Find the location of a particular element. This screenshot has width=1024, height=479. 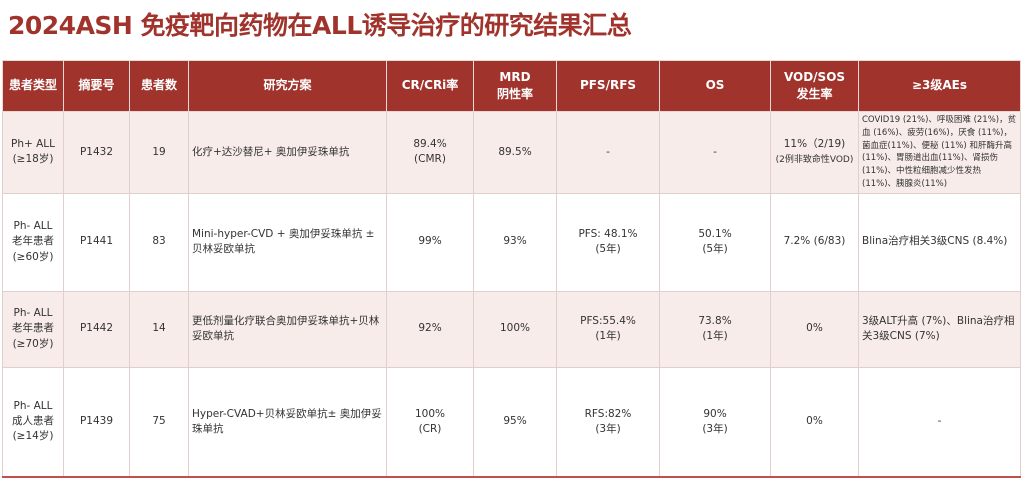

patient-type-cell-text: (≥14岁) is located at coordinates (33, 436).